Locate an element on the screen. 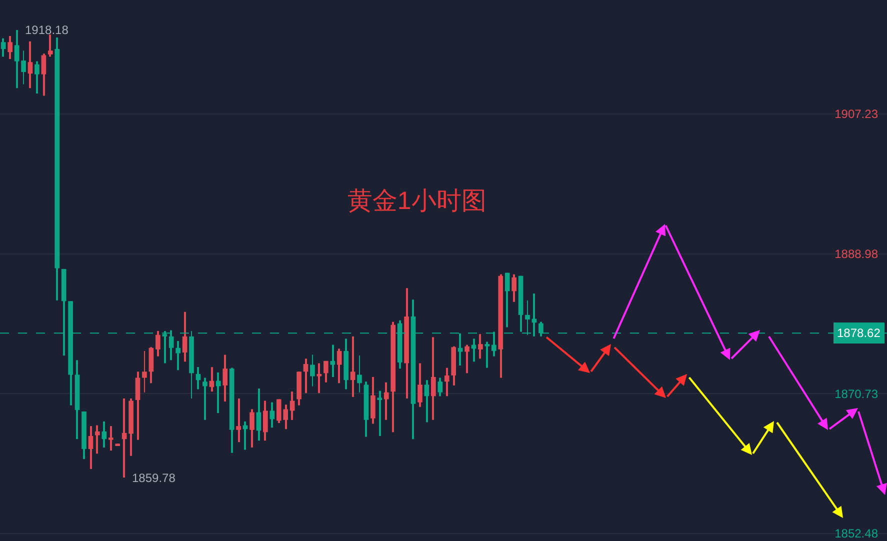  y-tick-label: 1907.23 is located at coordinates (856, 114).